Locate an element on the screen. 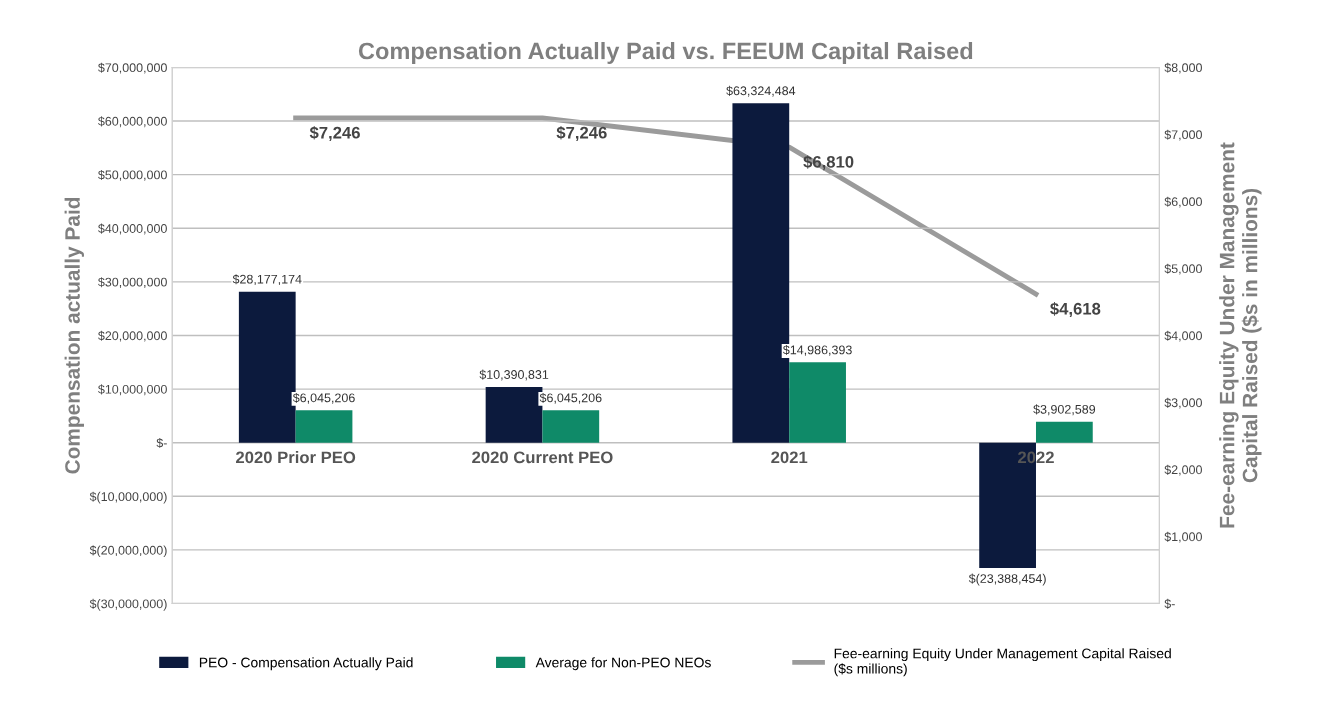 The width and height of the screenshot is (1325, 710). y-tick-label: $40,000,000 is located at coordinates (132, 229).